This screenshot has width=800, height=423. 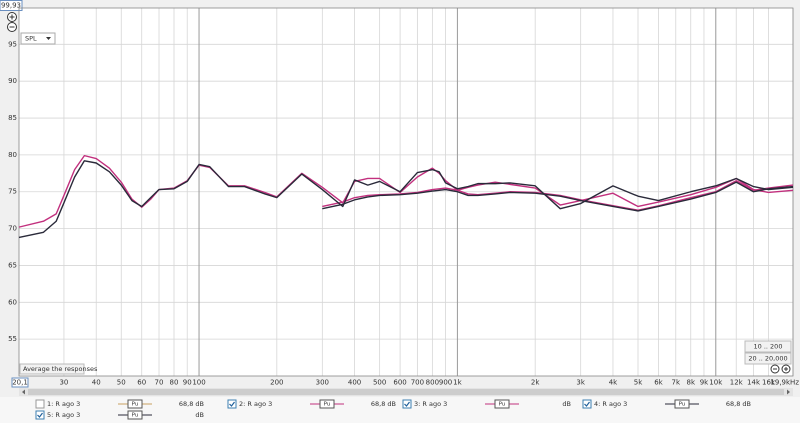 I want to click on y-tick-label: 70, so click(x=12, y=229).